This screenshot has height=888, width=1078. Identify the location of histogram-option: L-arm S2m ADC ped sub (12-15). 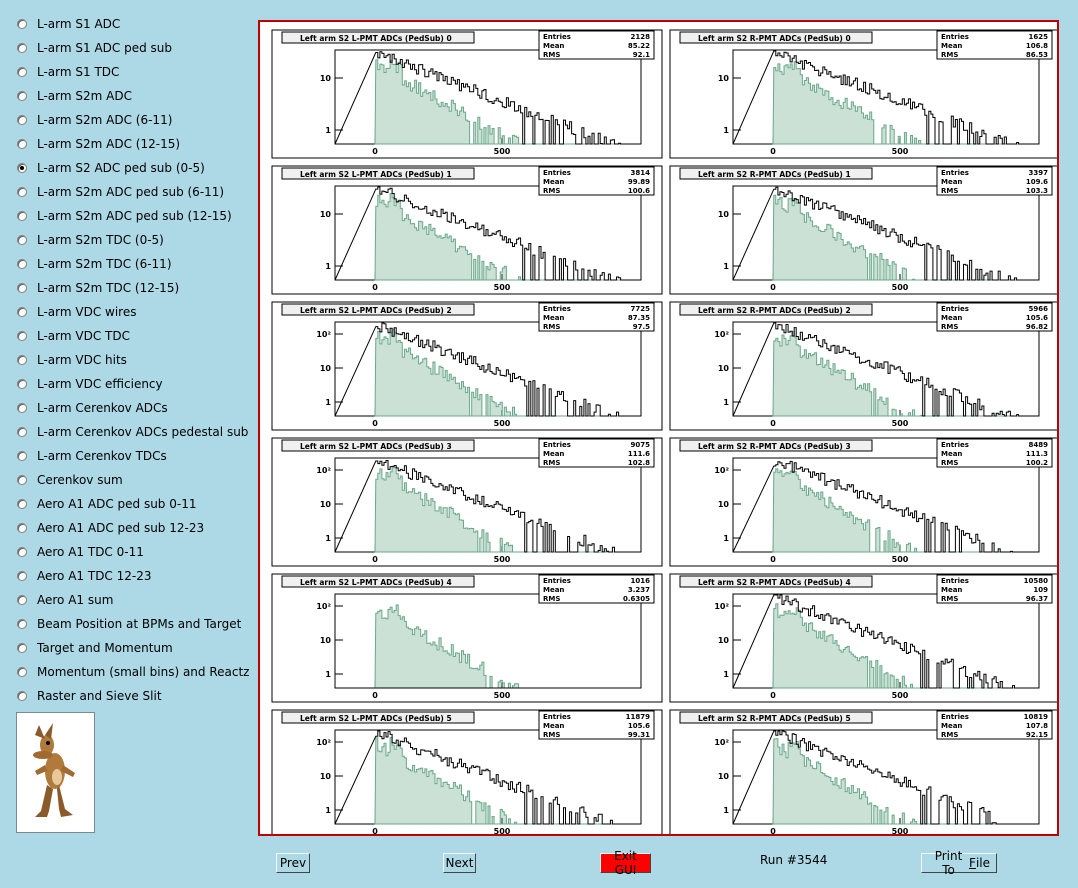
(124, 216).